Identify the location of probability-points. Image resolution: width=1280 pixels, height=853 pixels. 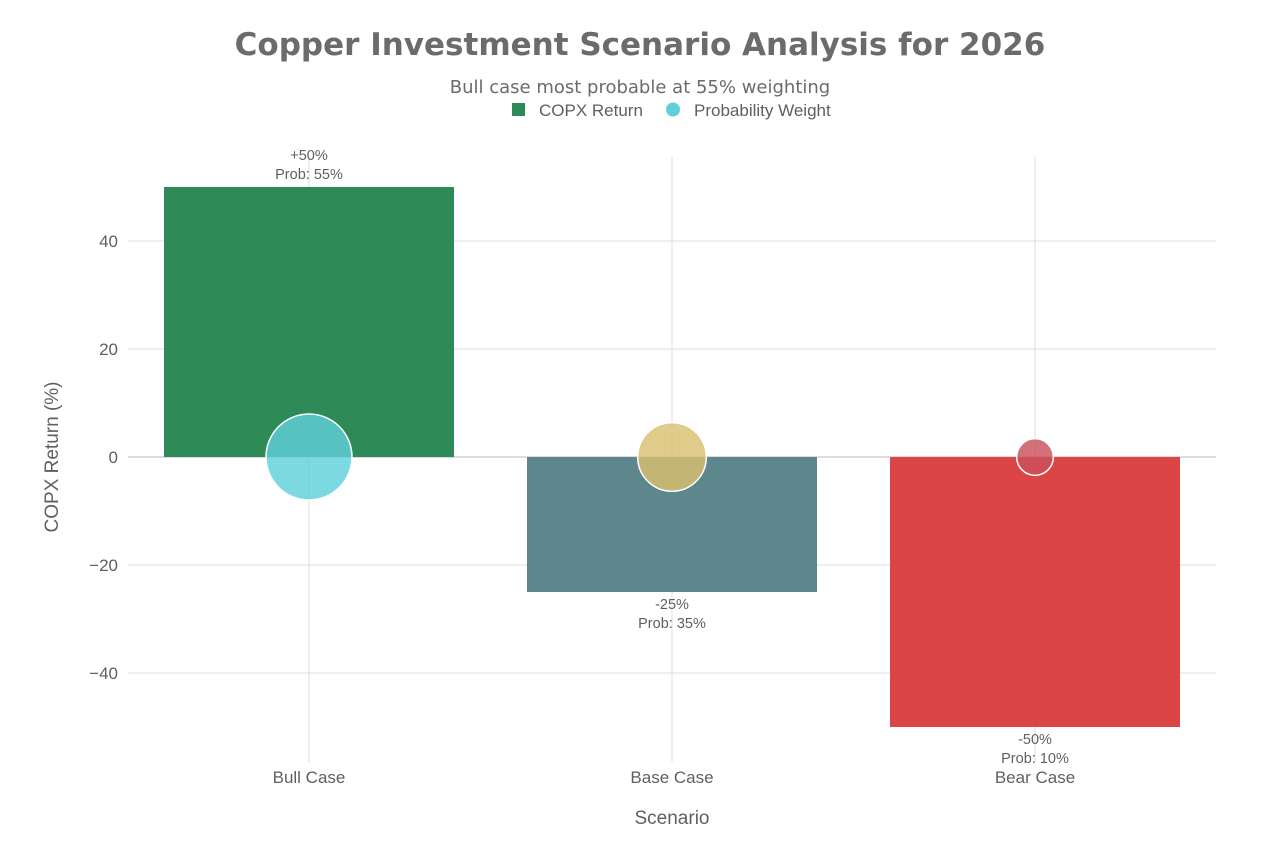
(660, 457).